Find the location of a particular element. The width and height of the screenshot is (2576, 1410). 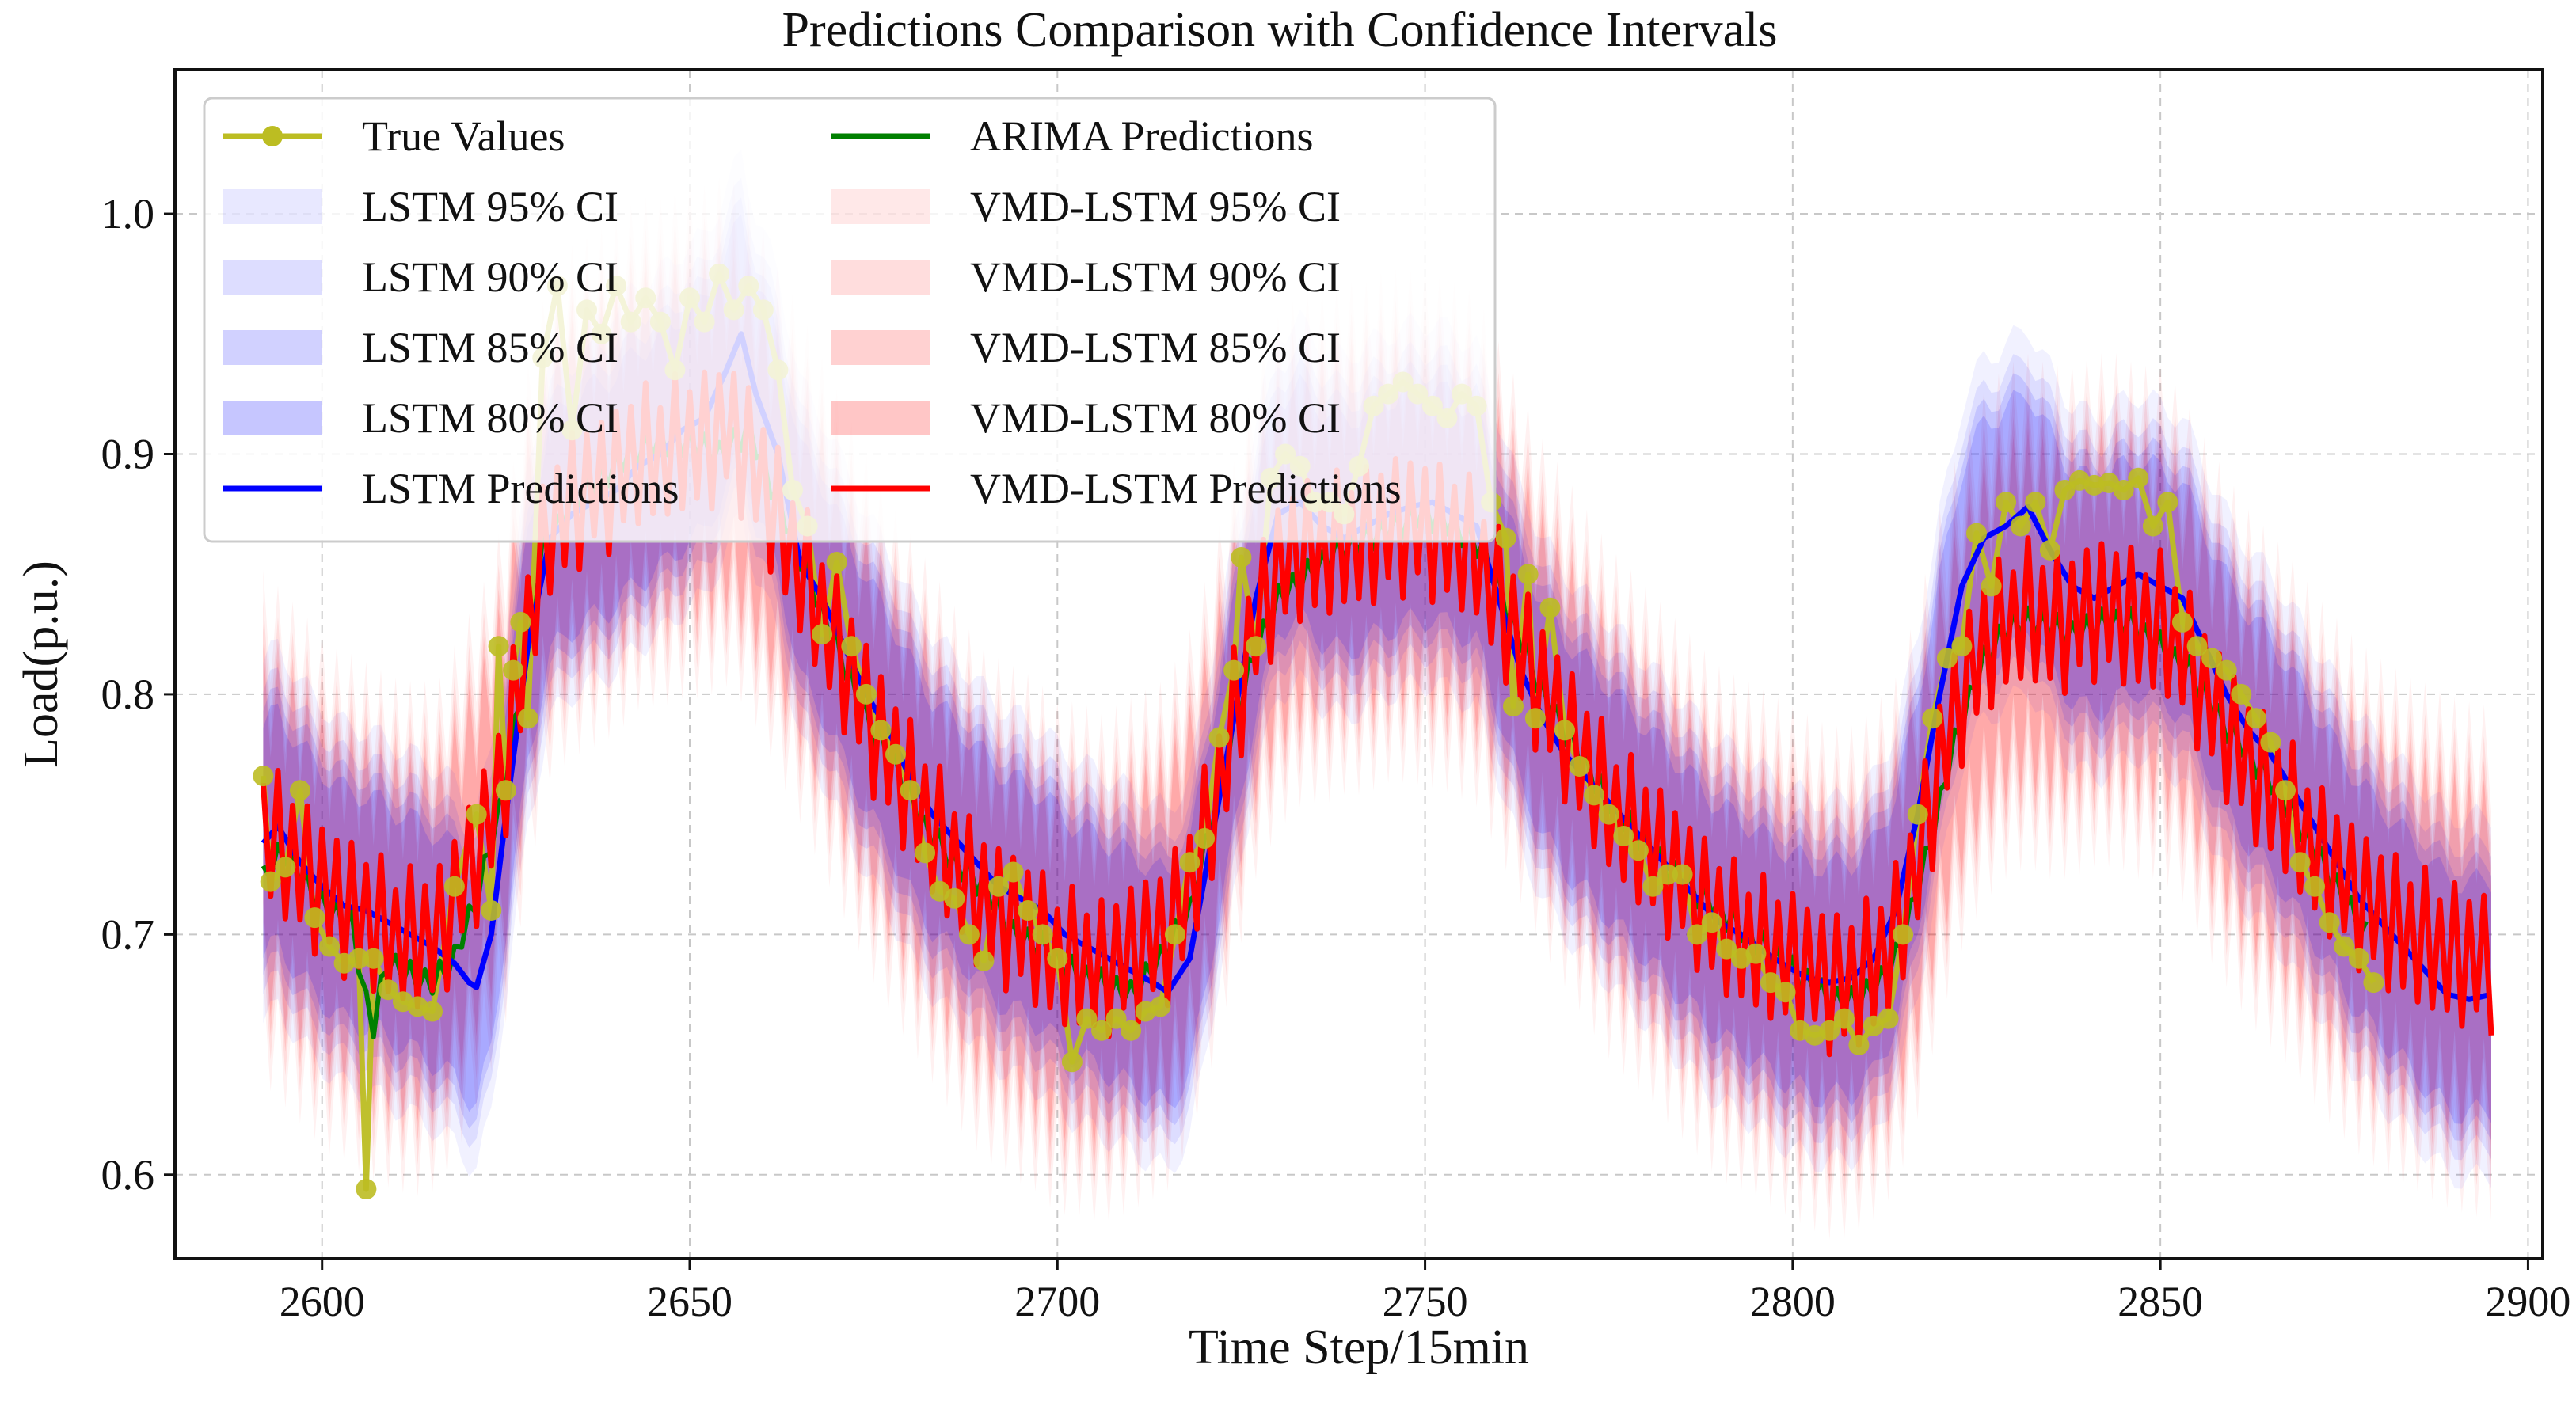

legend-label: LSTM 80% CI is located at coordinates (490, 418).